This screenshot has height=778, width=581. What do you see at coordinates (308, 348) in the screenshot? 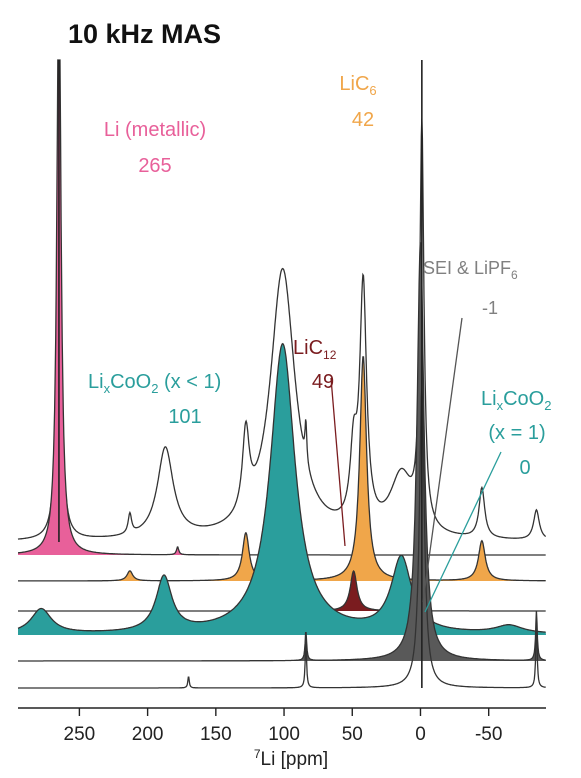
I see `lic12-label-text: LiC` at bounding box center [308, 348].